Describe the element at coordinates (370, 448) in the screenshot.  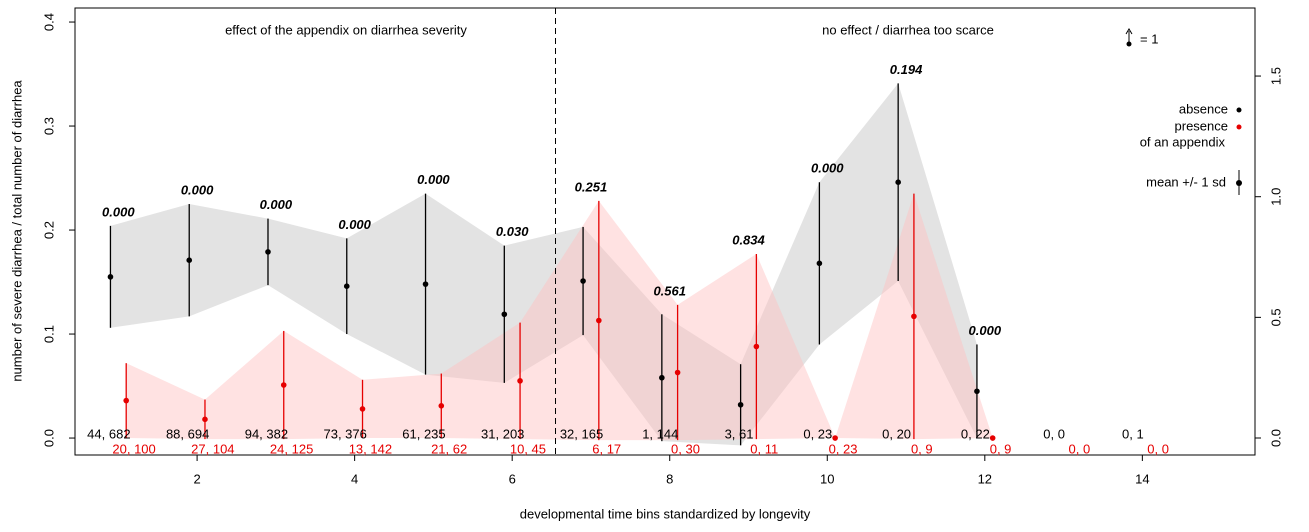
I see `count-label: 13, 142` at that location.